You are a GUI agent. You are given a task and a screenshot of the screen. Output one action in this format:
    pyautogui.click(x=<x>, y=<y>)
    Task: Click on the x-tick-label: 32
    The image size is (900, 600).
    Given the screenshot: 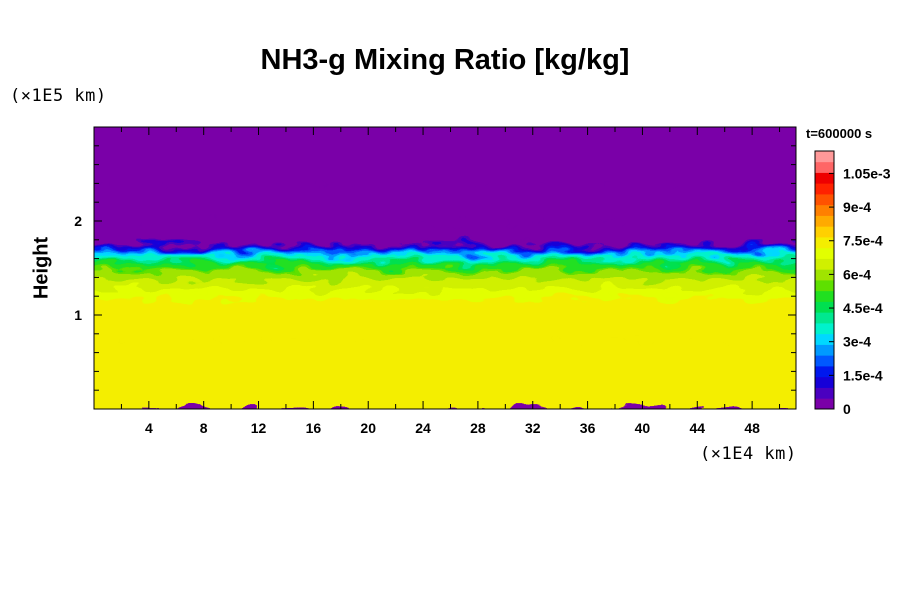 What is the action you would take?
    pyautogui.click(x=533, y=428)
    